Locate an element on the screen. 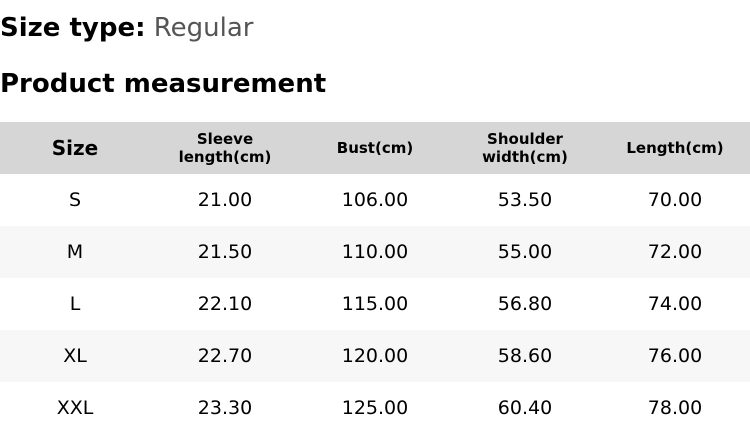 The image size is (750, 434). table-cell: 106.00 is located at coordinates (375, 200).